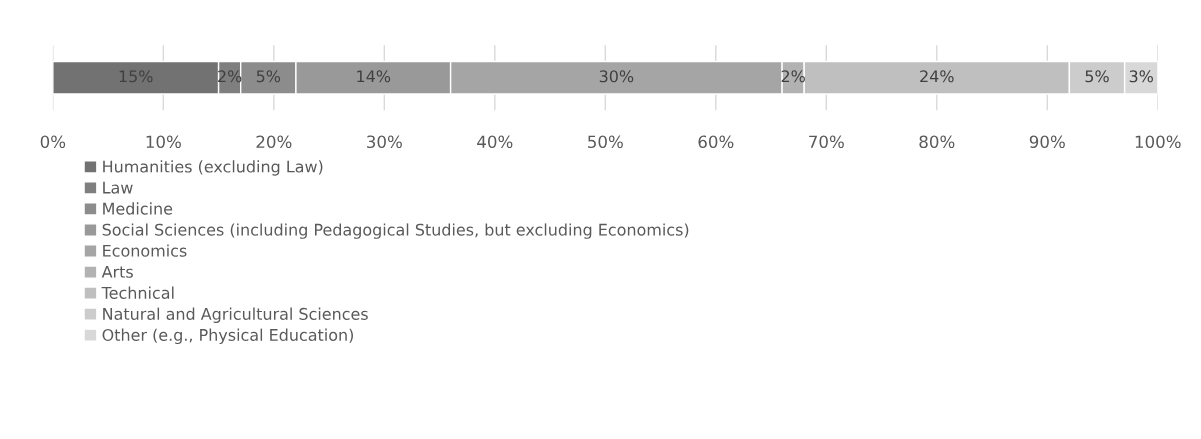 The width and height of the screenshot is (1201, 439). What do you see at coordinates (227, 336) in the screenshot?
I see `legend-label: Other (e.g., Physical Education)` at bounding box center [227, 336].